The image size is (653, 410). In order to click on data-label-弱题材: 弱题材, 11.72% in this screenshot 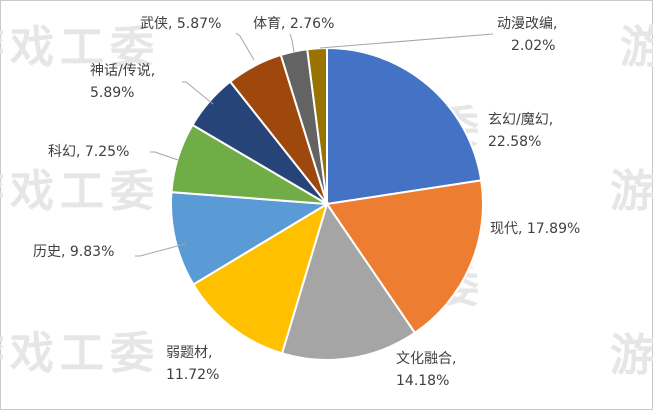, I will do `click(192, 364)`.